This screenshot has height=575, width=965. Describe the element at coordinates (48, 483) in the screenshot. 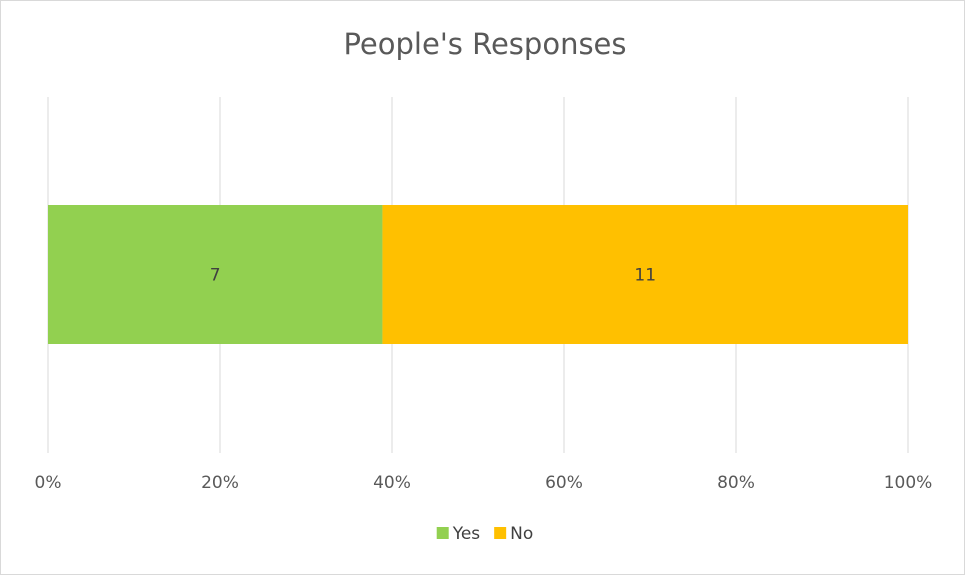

I see `x-tick-label: 0%` at that location.